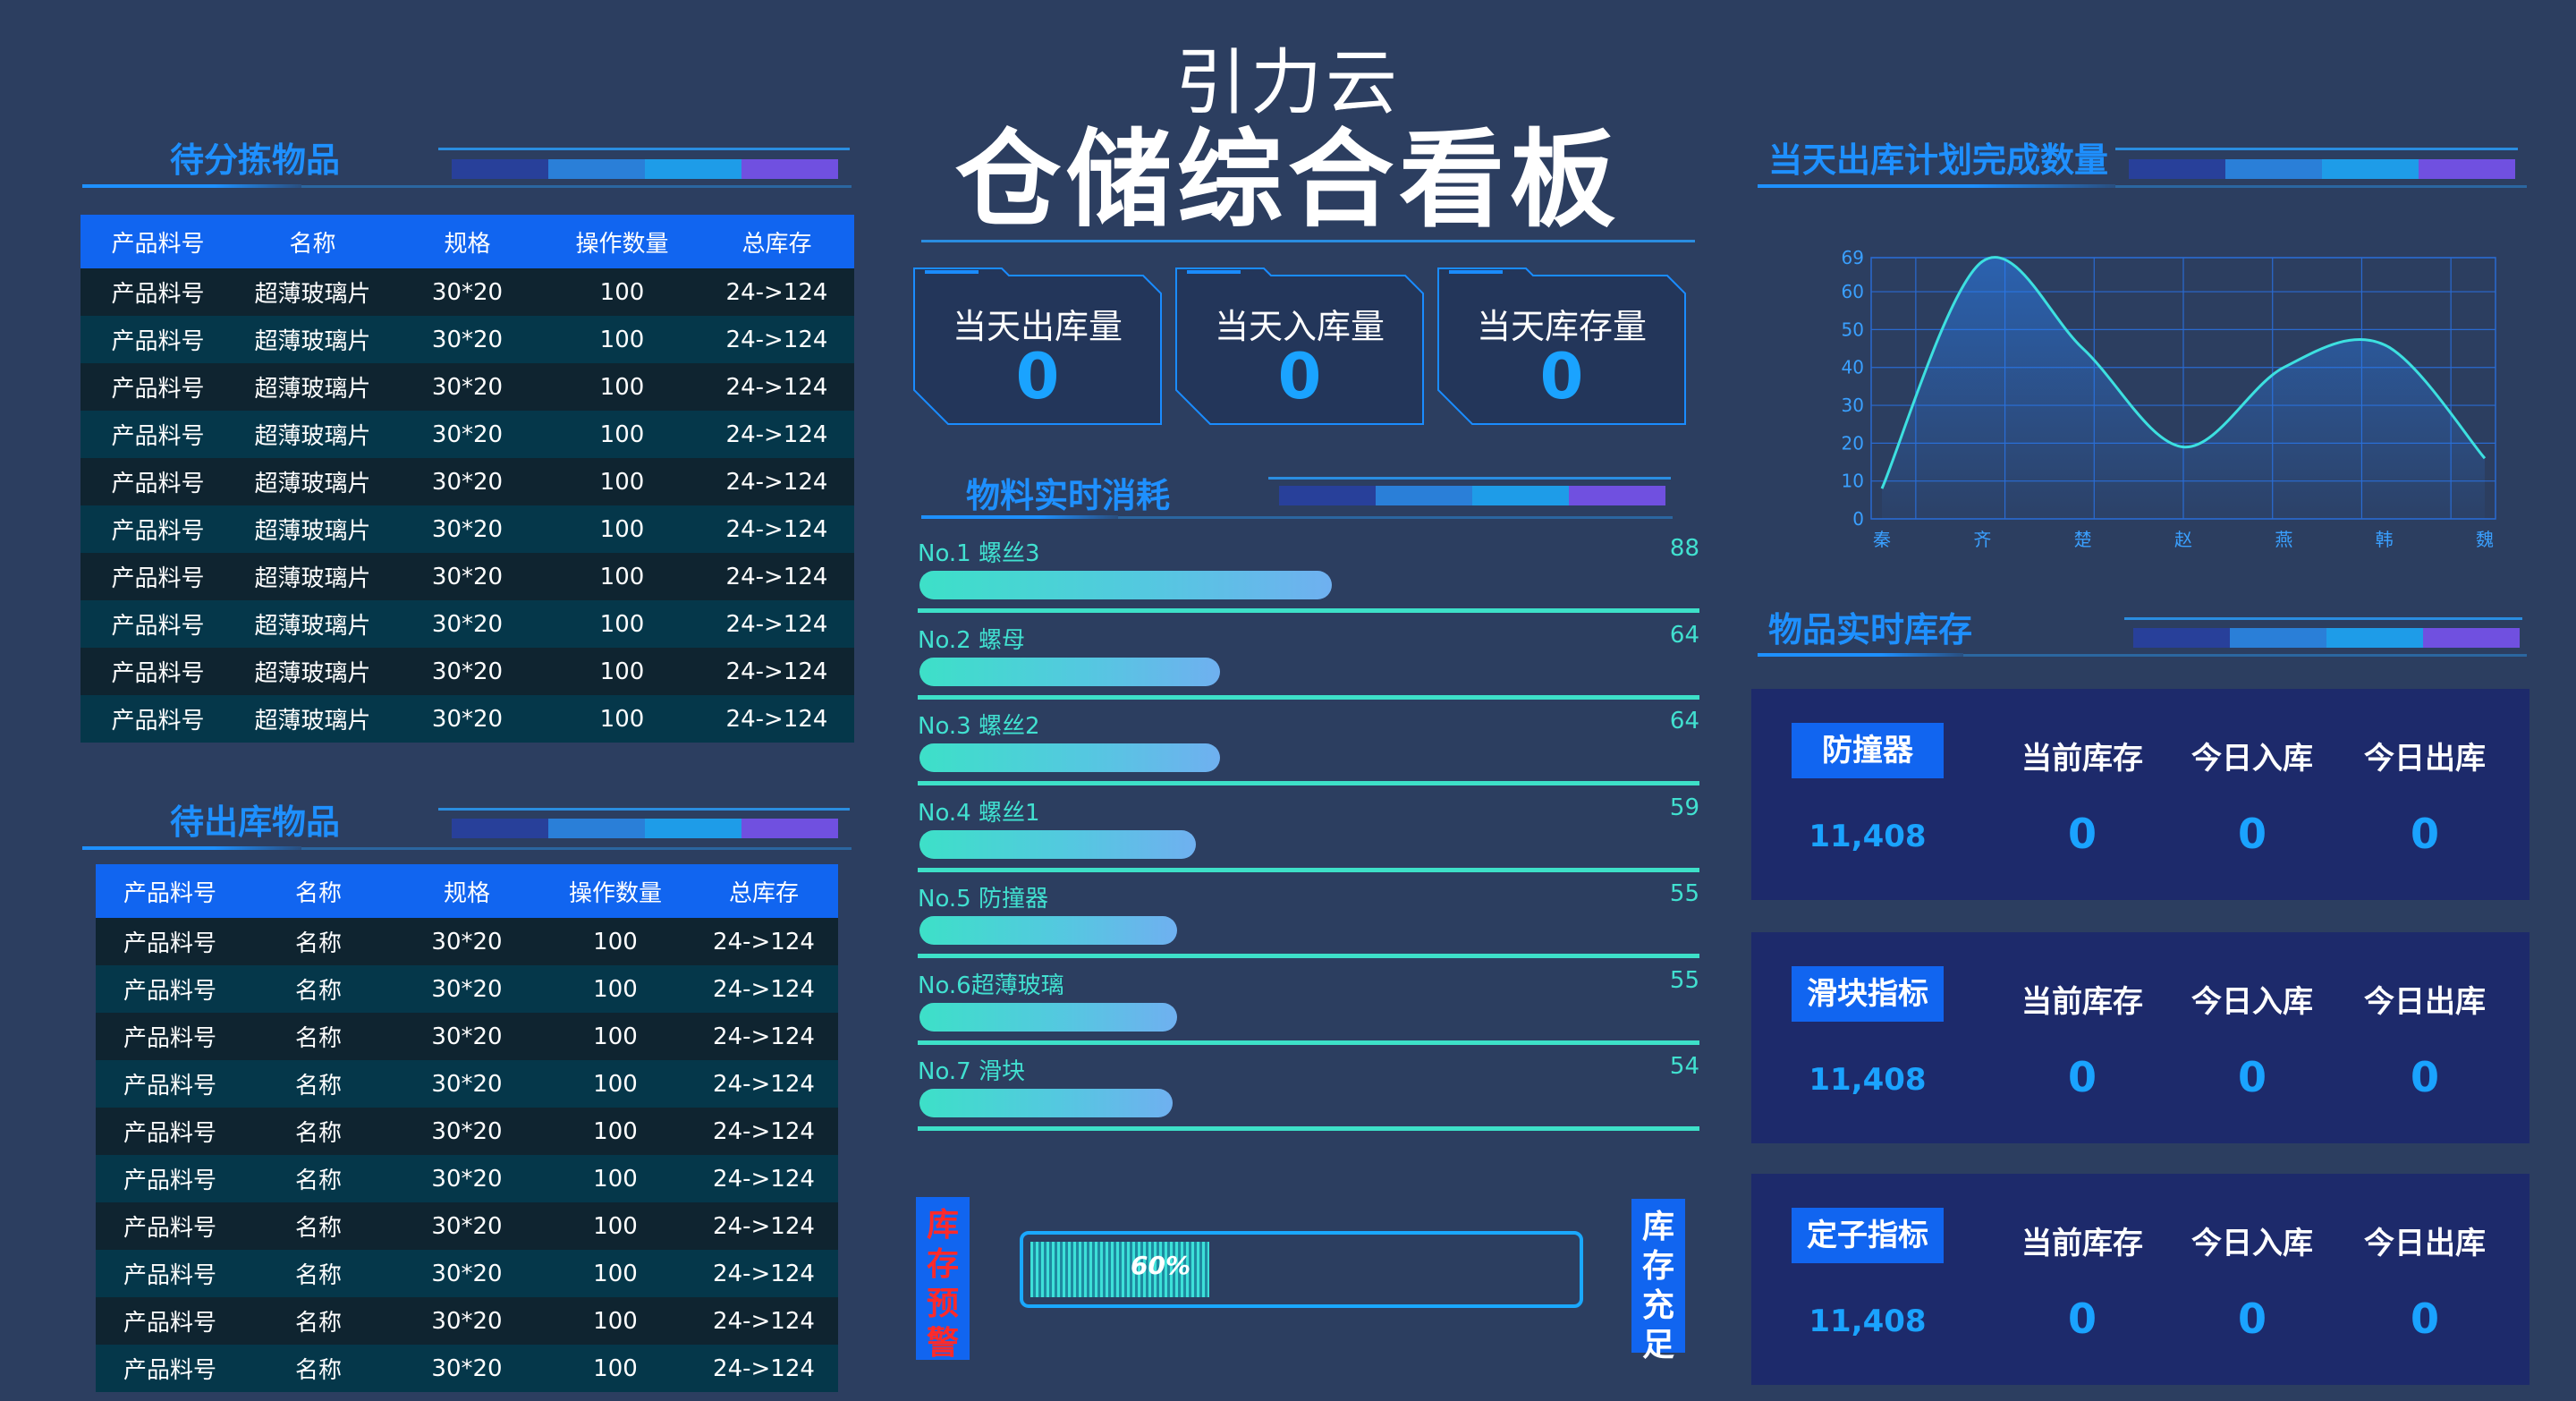 The image size is (2576, 1401). I want to click on stat-label: 当天入库量, so click(1299, 326).